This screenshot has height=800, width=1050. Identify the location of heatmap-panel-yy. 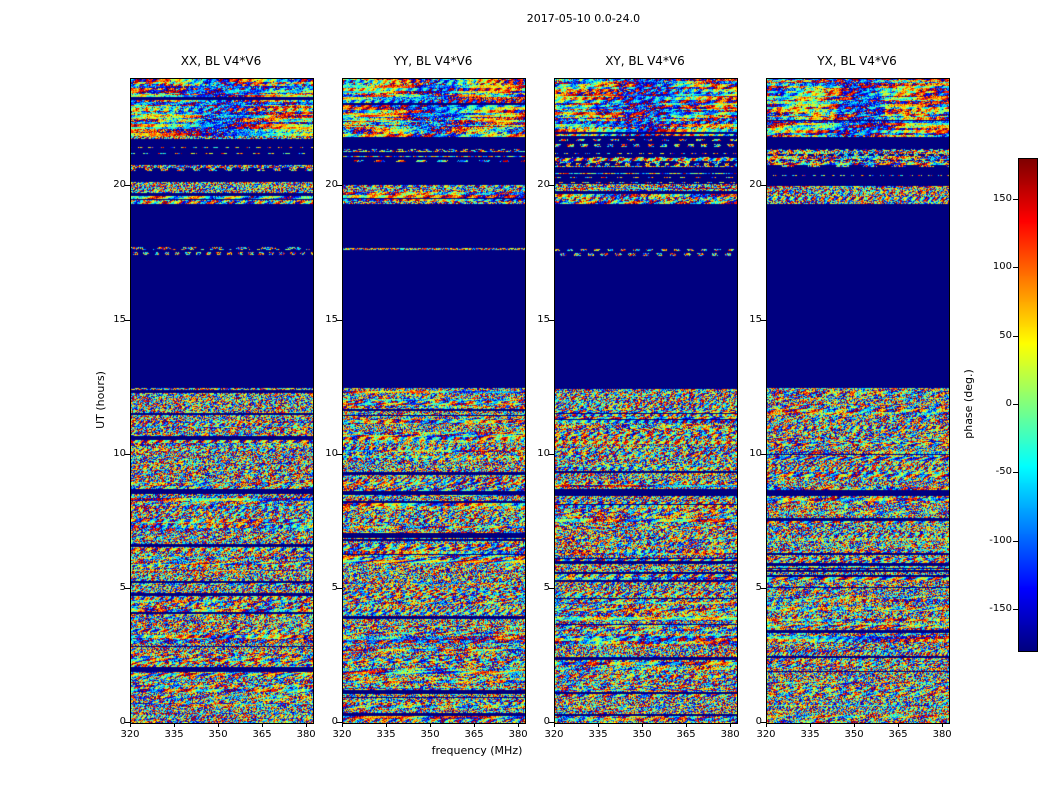
(434, 401).